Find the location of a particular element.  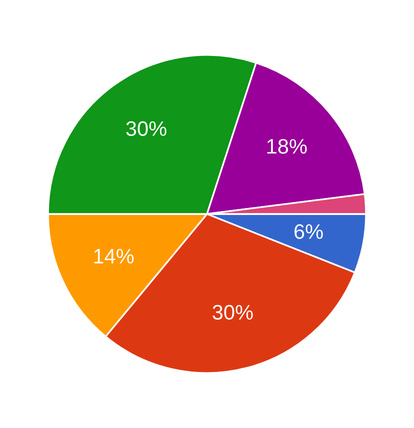

data-label: 18% is located at coordinates (287, 146).